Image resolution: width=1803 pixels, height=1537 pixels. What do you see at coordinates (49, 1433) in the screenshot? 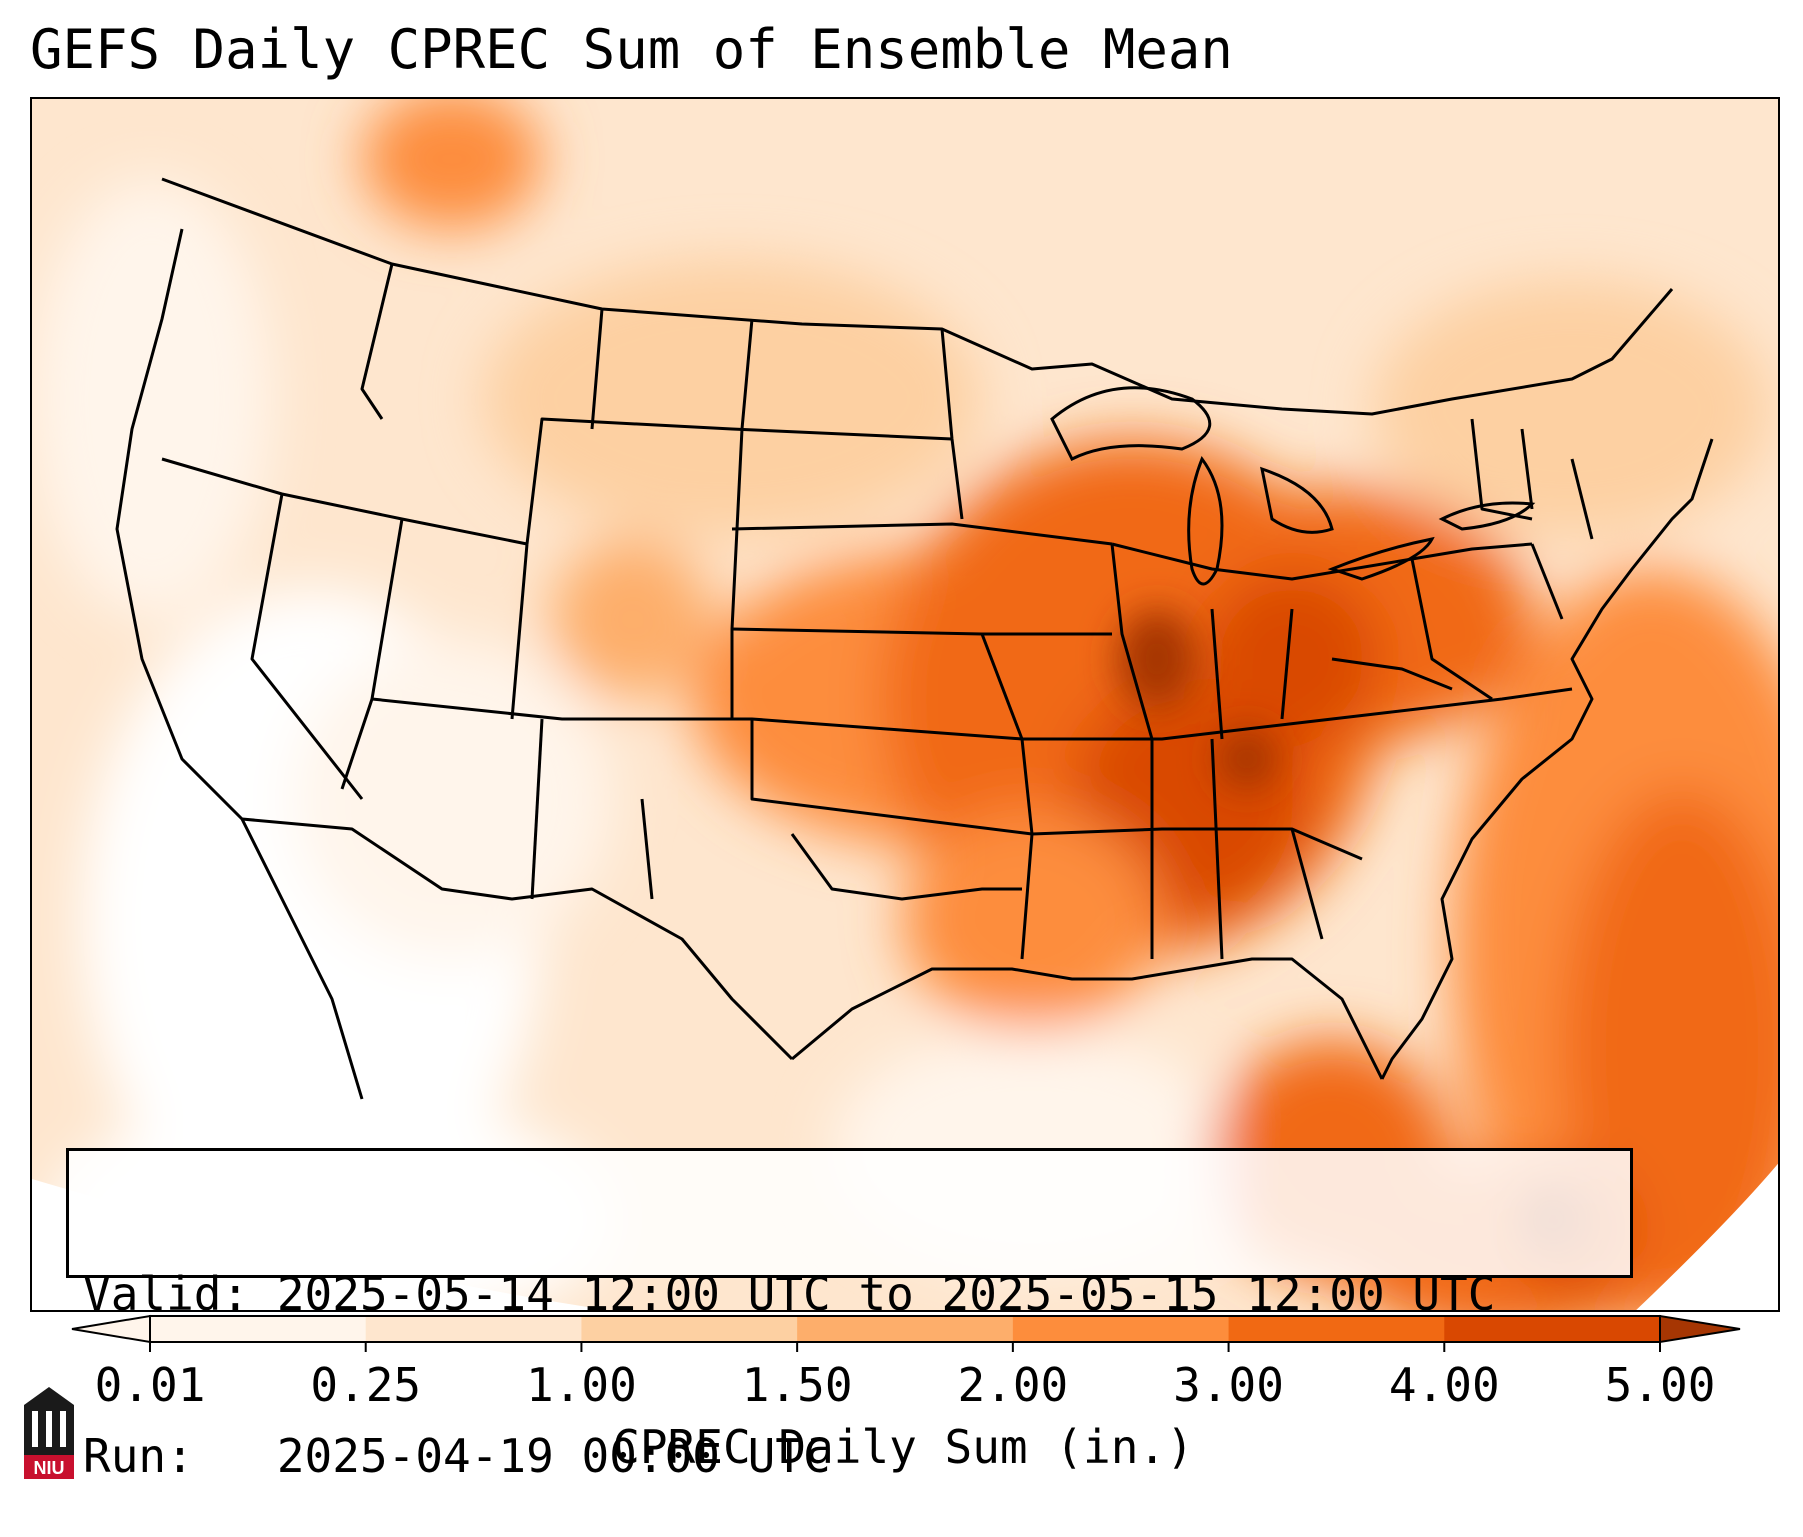
I see `niu-logo: NIU` at bounding box center [49, 1433].